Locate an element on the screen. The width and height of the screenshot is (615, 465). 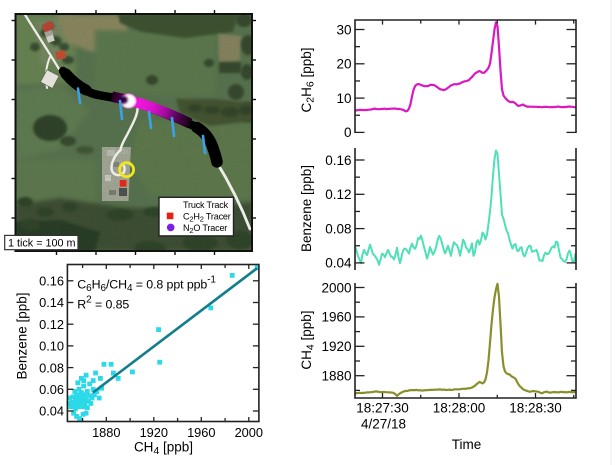
svg-text: C2H6 [ppb] is located at coordinates (308, 80).